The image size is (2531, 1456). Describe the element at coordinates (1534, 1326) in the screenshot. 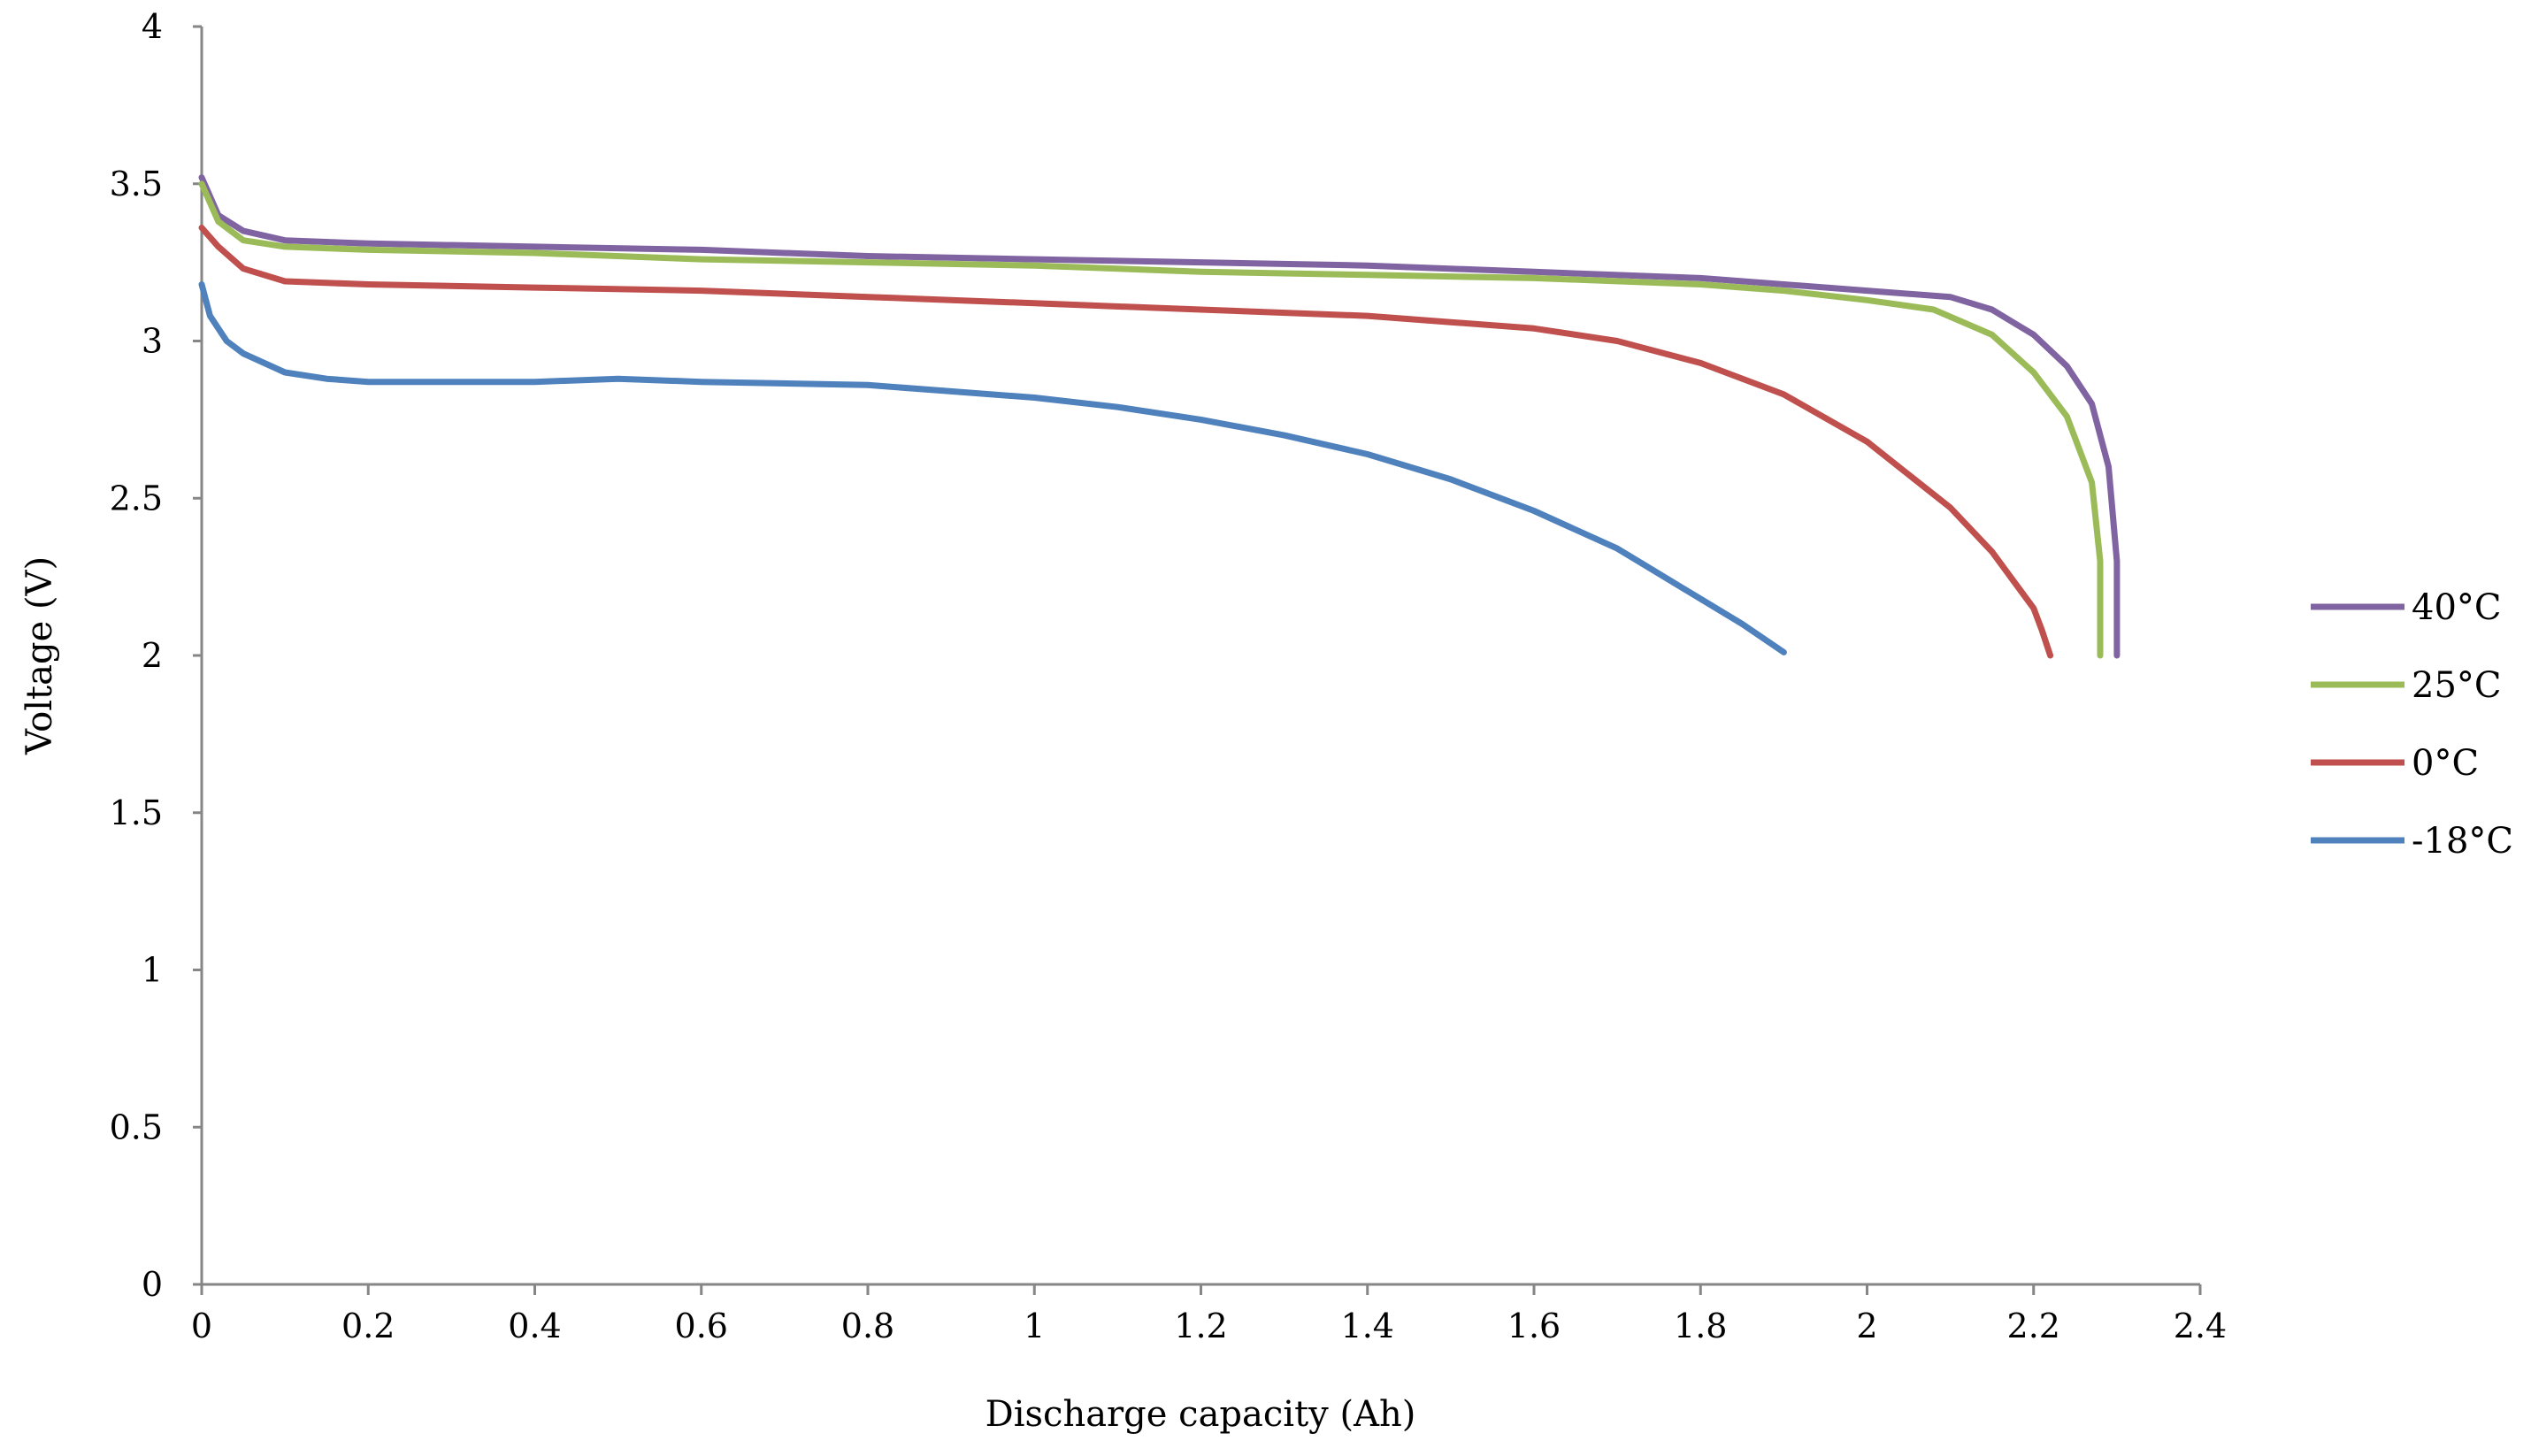

I see `x-tick-label: 1.6` at that location.